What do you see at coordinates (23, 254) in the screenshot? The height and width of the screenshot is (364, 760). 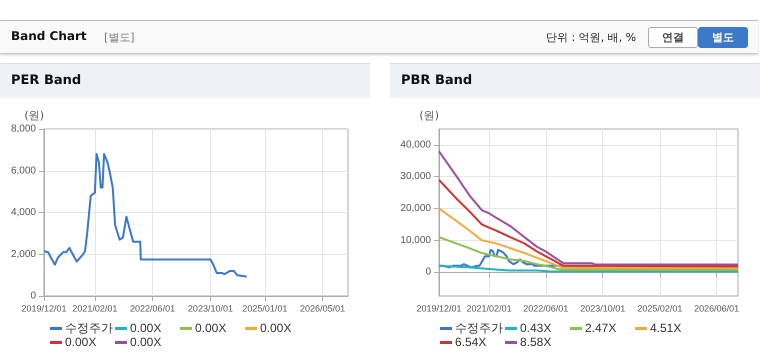 I see `y-tick-label: 2,000` at bounding box center [23, 254].